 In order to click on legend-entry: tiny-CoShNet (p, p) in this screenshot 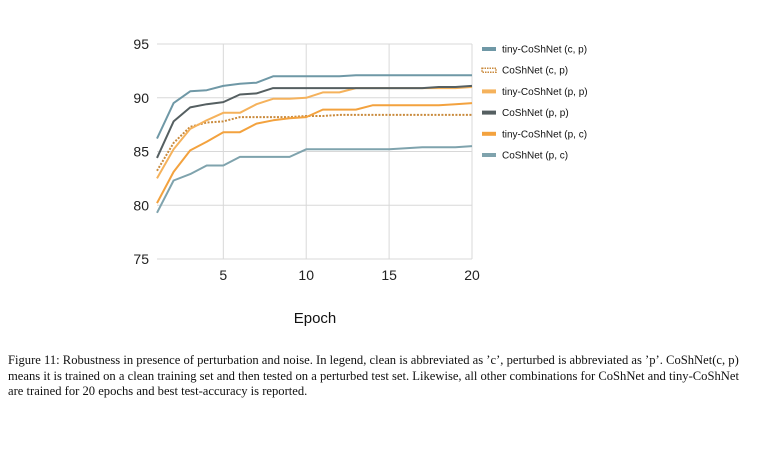, I will do `click(545, 92)`.